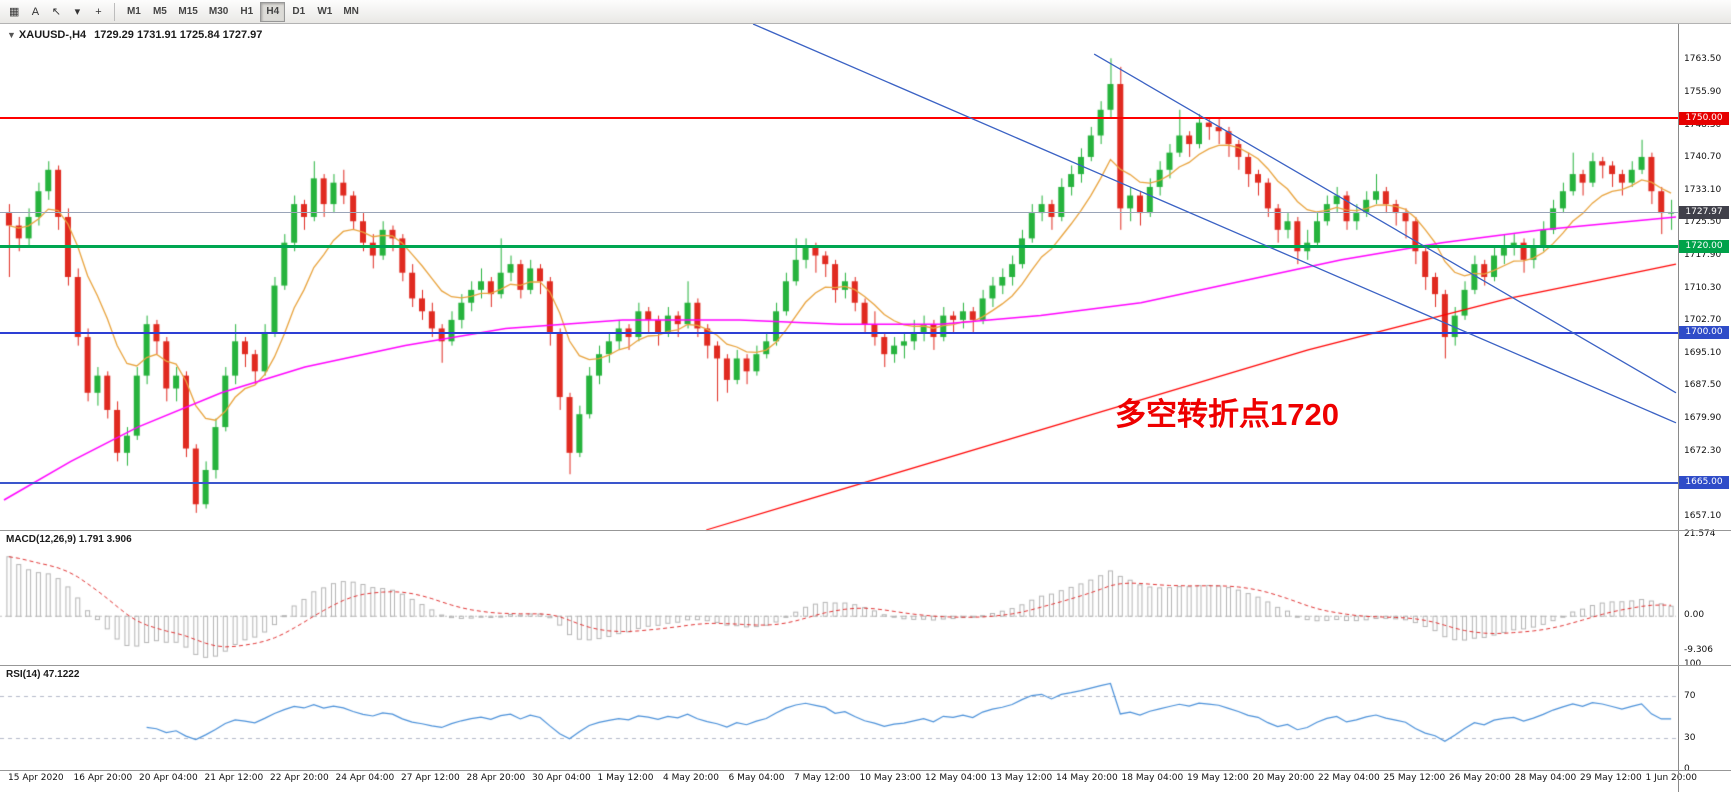  What do you see at coordinates (625, 778) in the screenshot?
I see `time-axis-label: 1 May 12:00` at bounding box center [625, 778].